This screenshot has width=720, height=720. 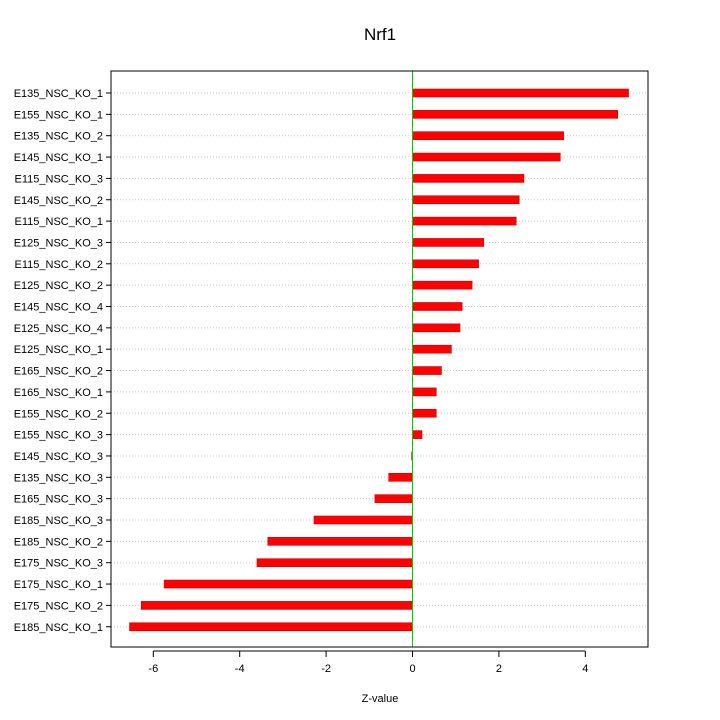 What do you see at coordinates (58, 436) in the screenshot?
I see `y-tick-label: E155_NSC_KO_3` at bounding box center [58, 436].